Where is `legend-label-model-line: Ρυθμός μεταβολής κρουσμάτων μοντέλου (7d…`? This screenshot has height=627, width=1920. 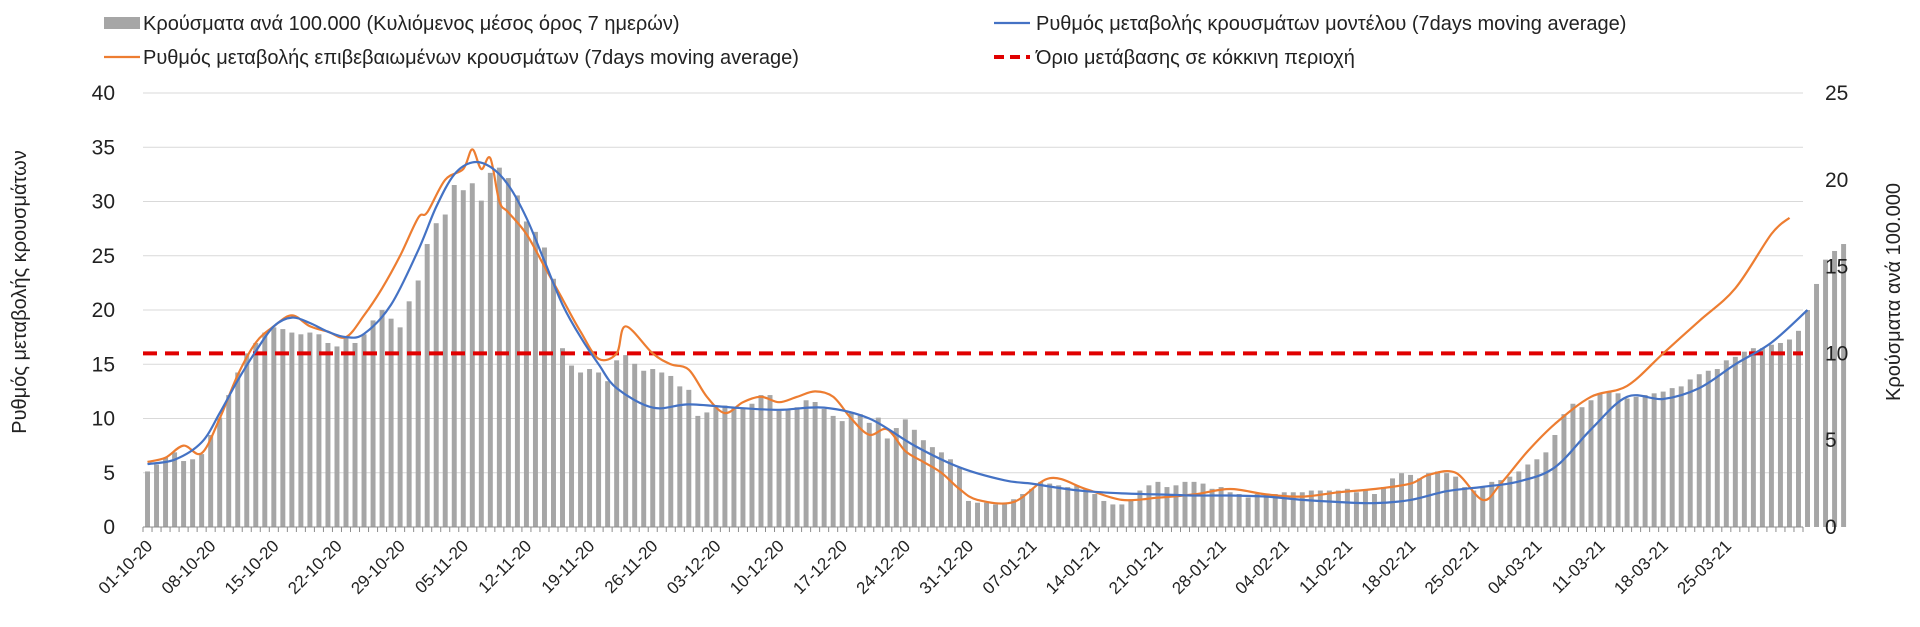
legend-label-model-line: Ρυθμός μεταβολής κρουσμάτων μοντέλου (7d… is located at coordinates (1331, 24).